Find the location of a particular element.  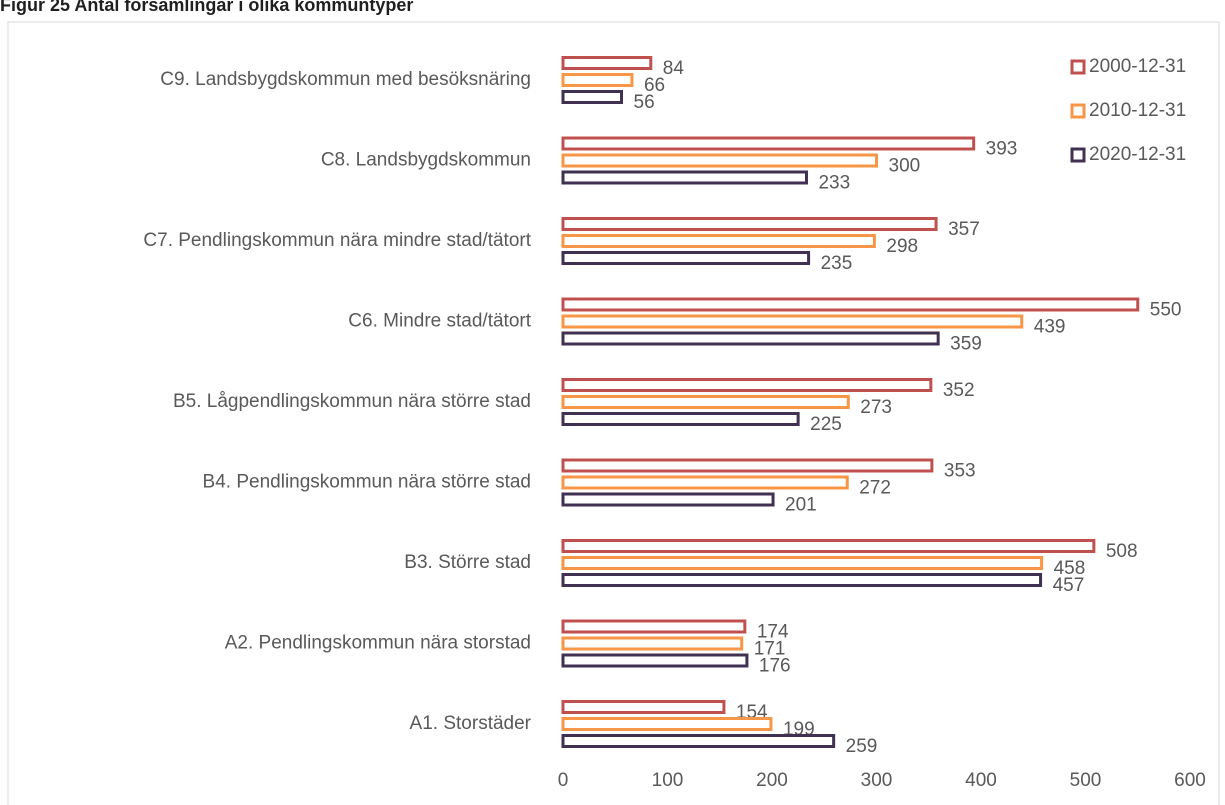

data-label: 174 is located at coordinates (773, 632).